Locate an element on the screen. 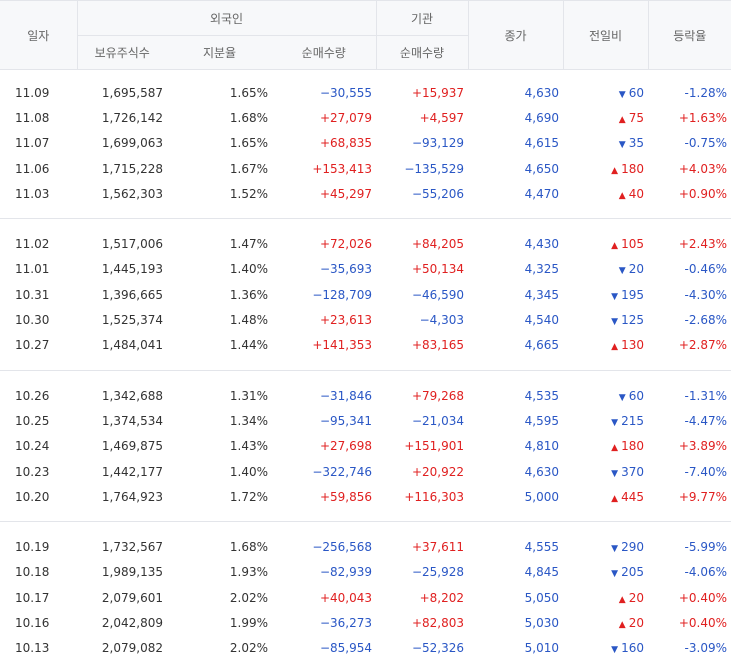 Image resolution: width=731 pixels, height=666 pixels. row-share: 2.02% is located at coordinates (248, 648).